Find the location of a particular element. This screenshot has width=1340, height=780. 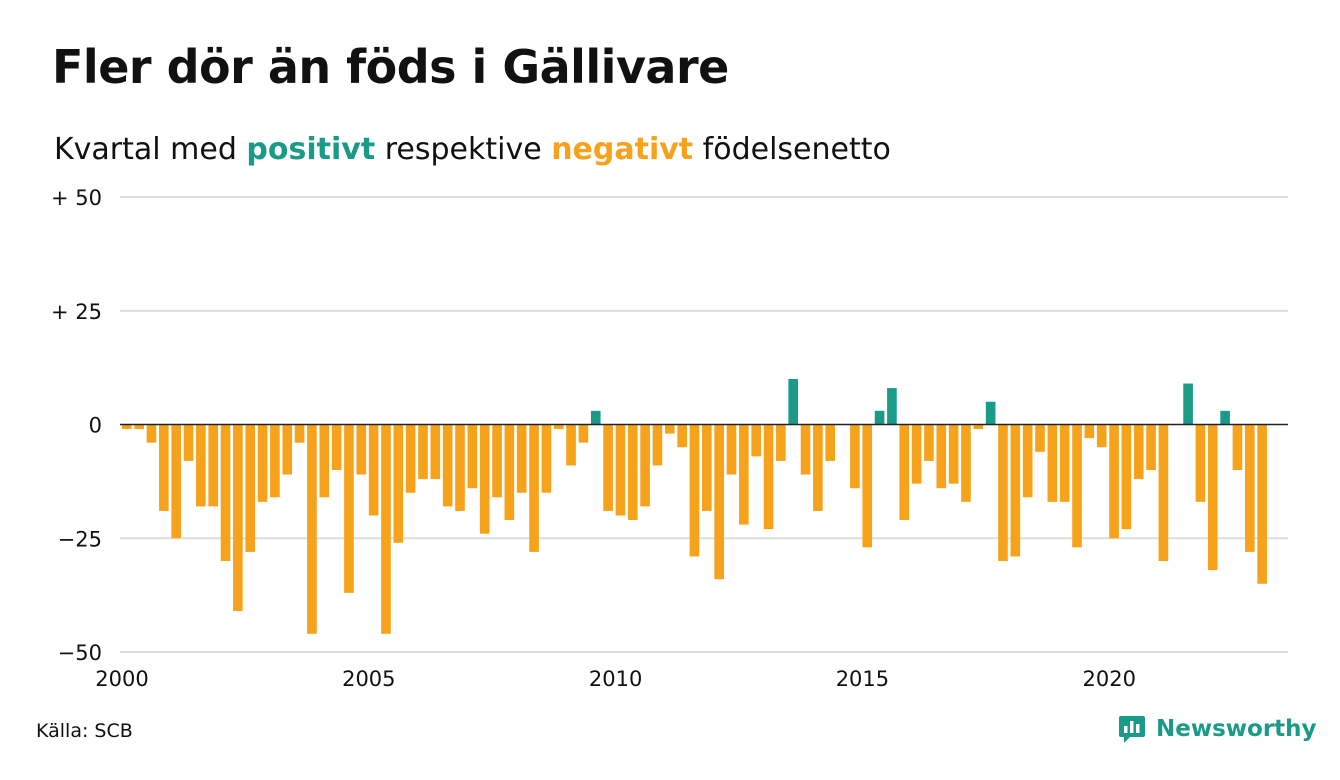

x-tick-label: 2015 is located at coordinates (862, 679).